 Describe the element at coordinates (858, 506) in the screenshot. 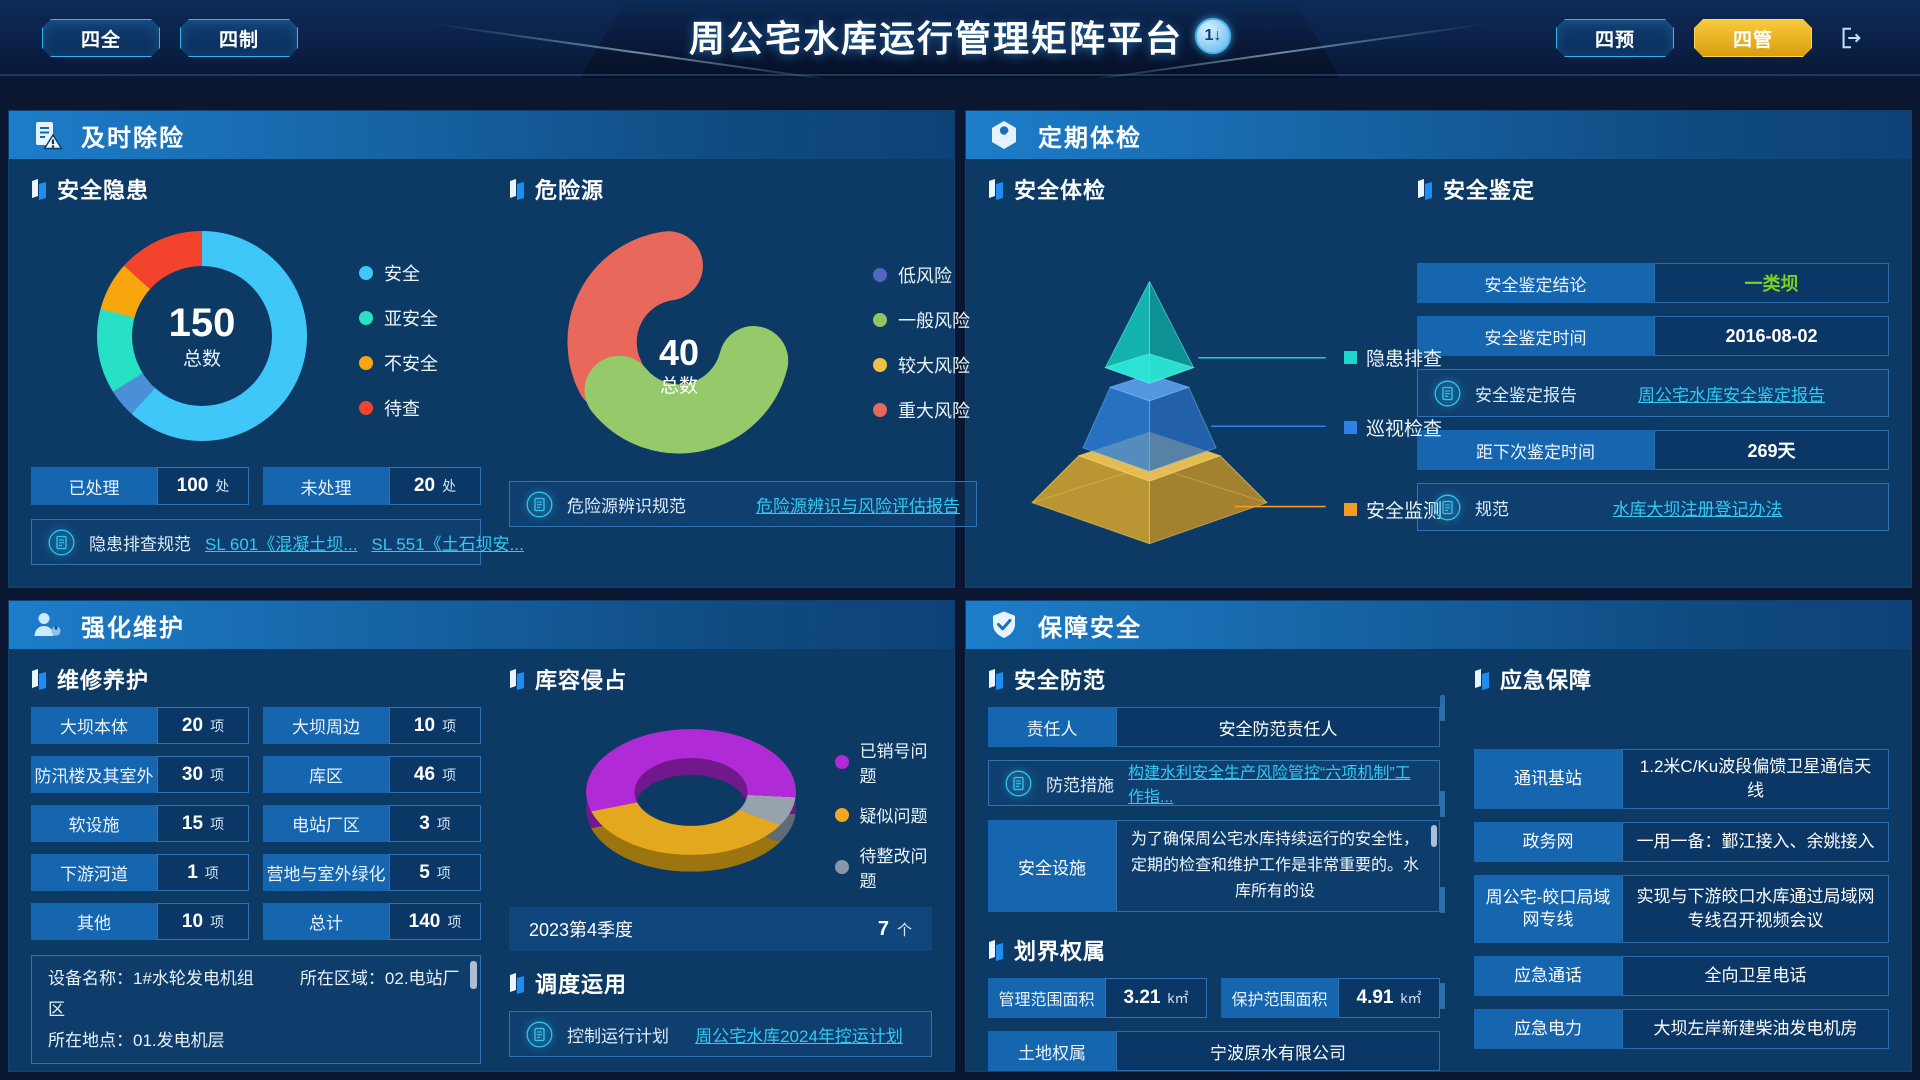

I see `hazard-report-link: 危险源辨识与风险评估报告` at that location.